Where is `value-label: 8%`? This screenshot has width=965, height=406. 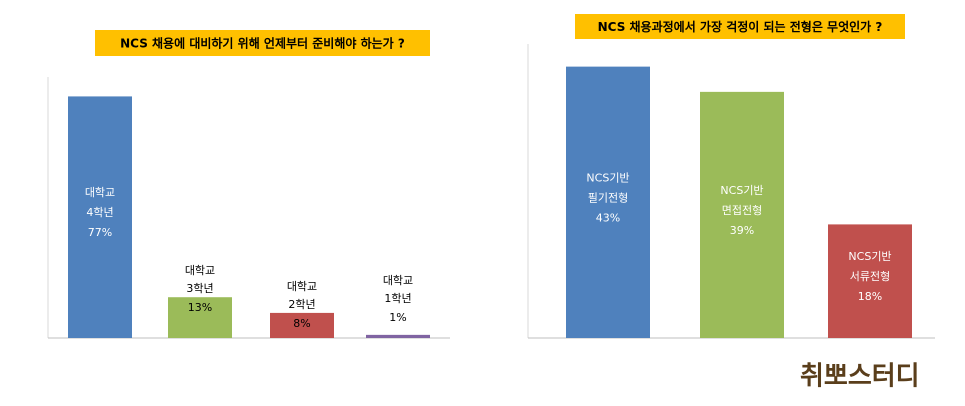
value-label: 8% is located at coordinates (301, 323).